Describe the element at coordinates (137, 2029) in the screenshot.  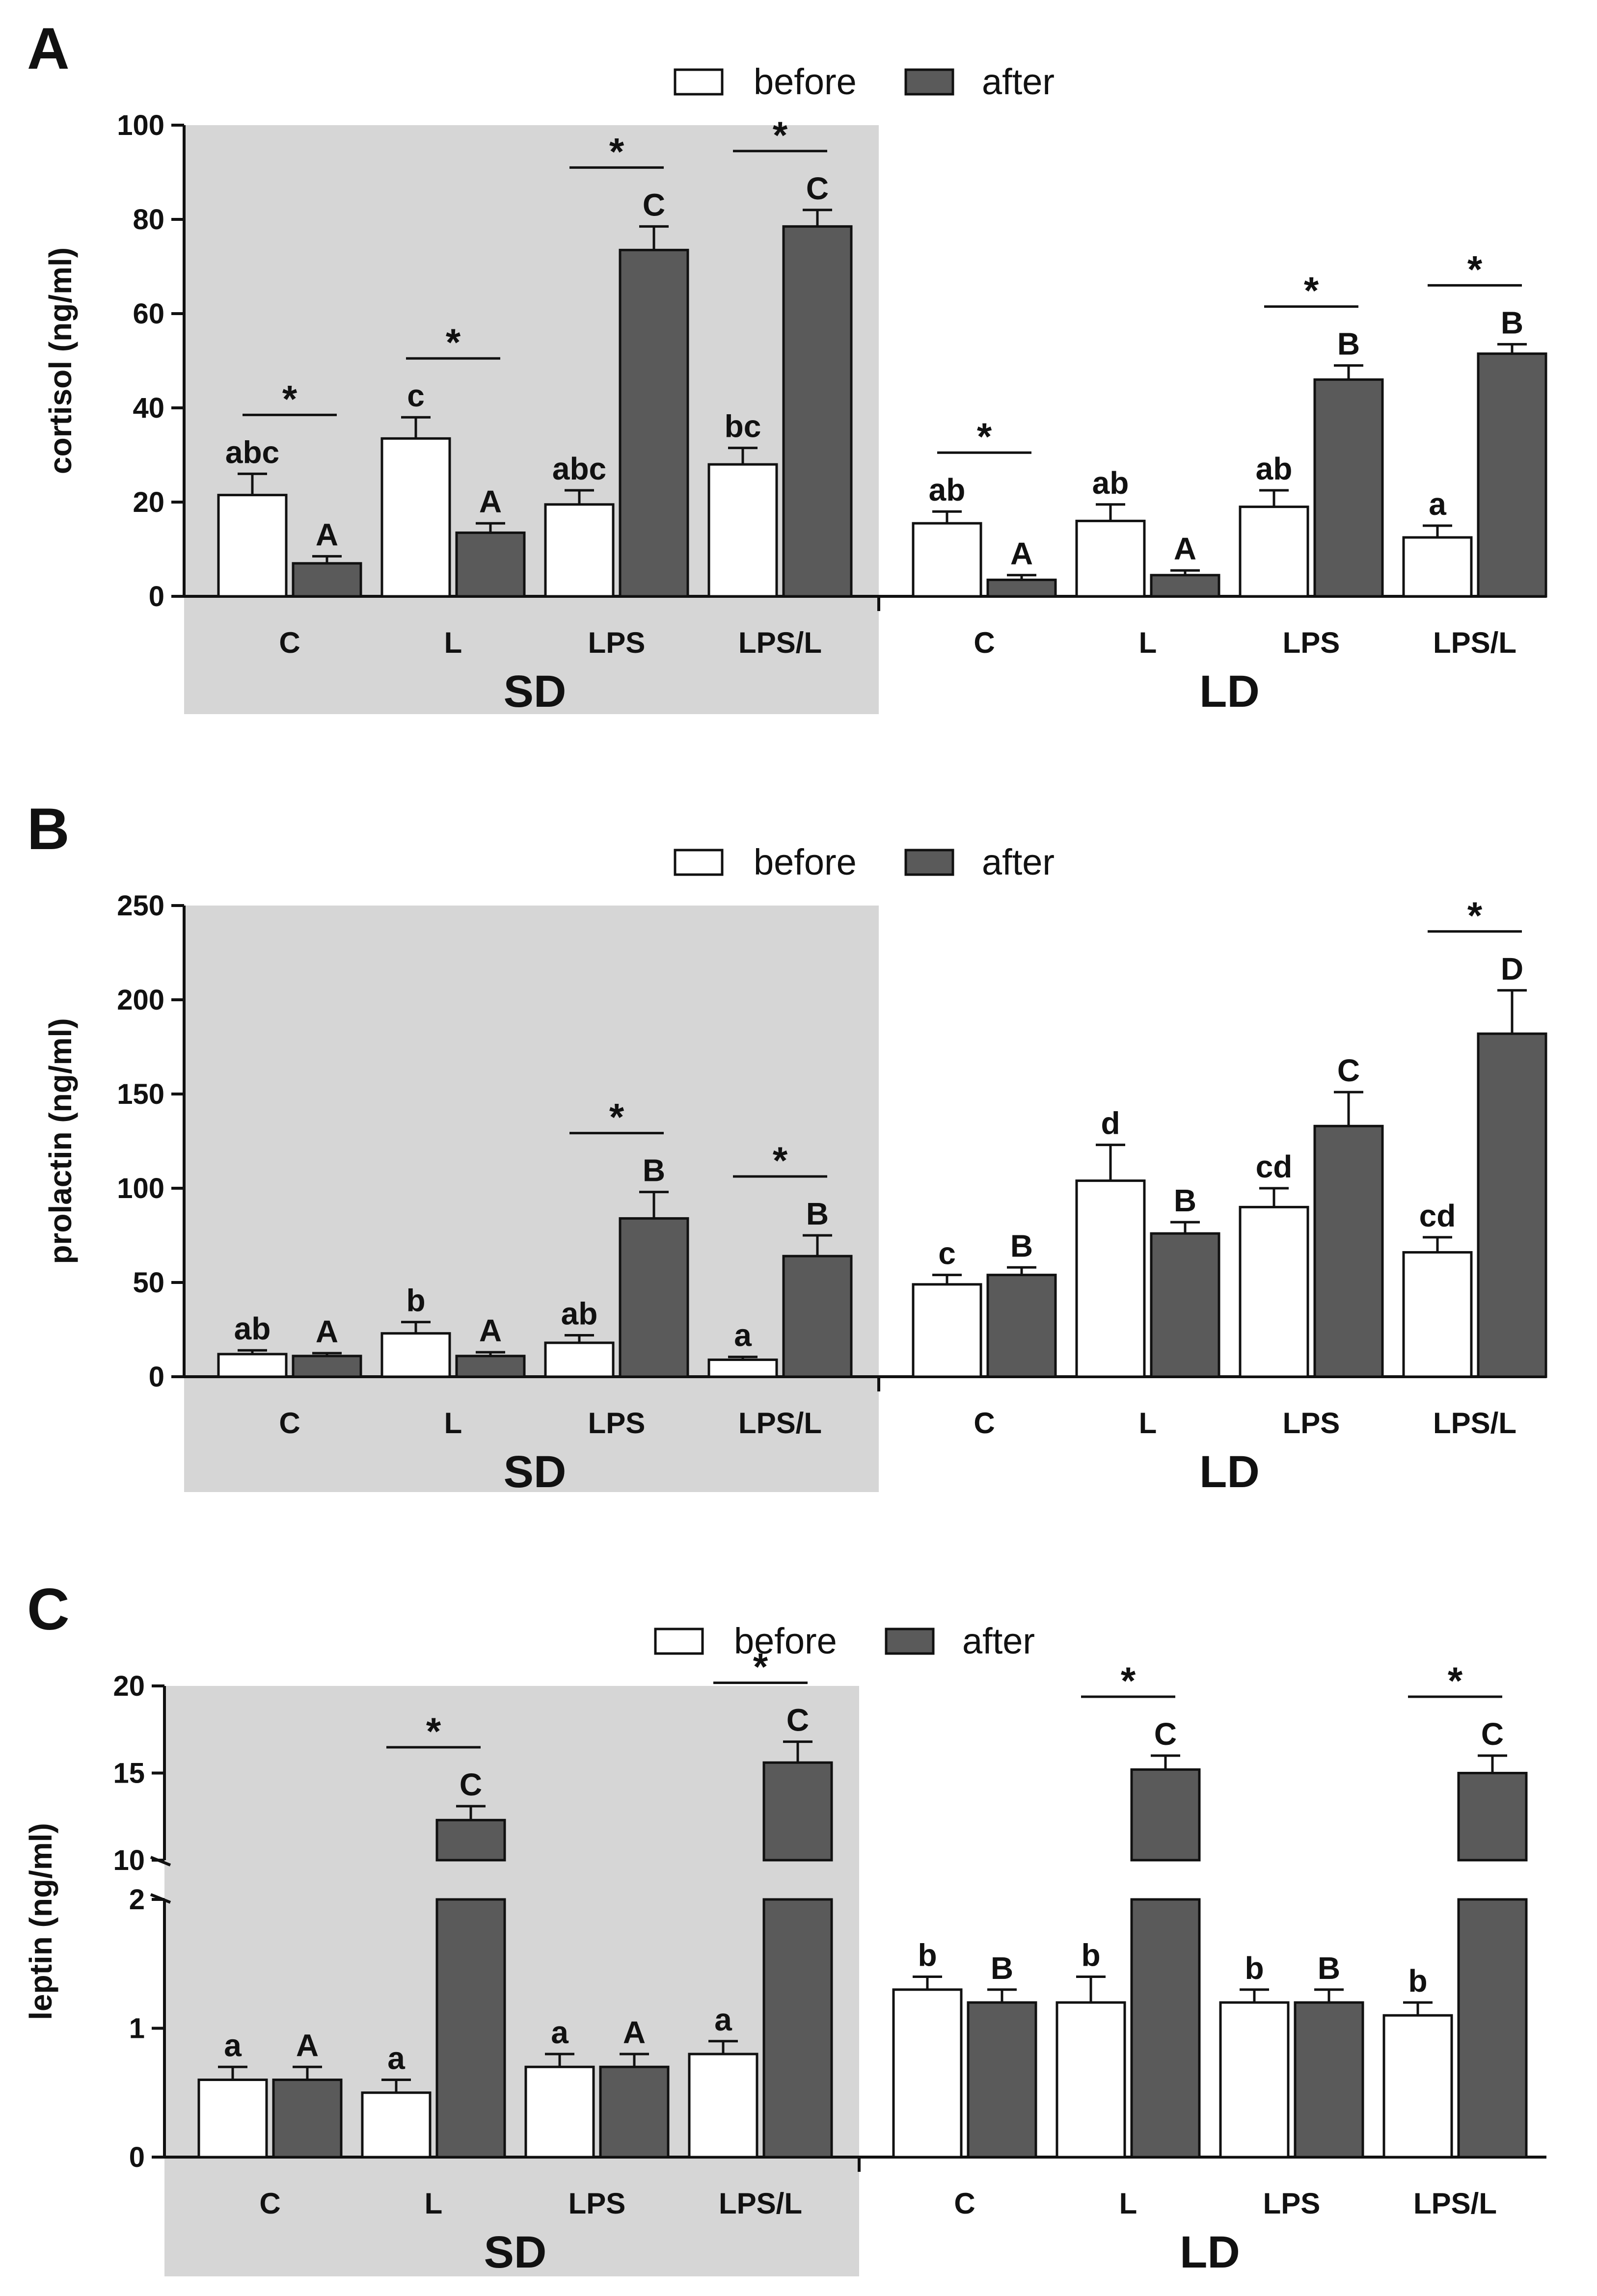
I see `y-tick-label: 1` at that location.